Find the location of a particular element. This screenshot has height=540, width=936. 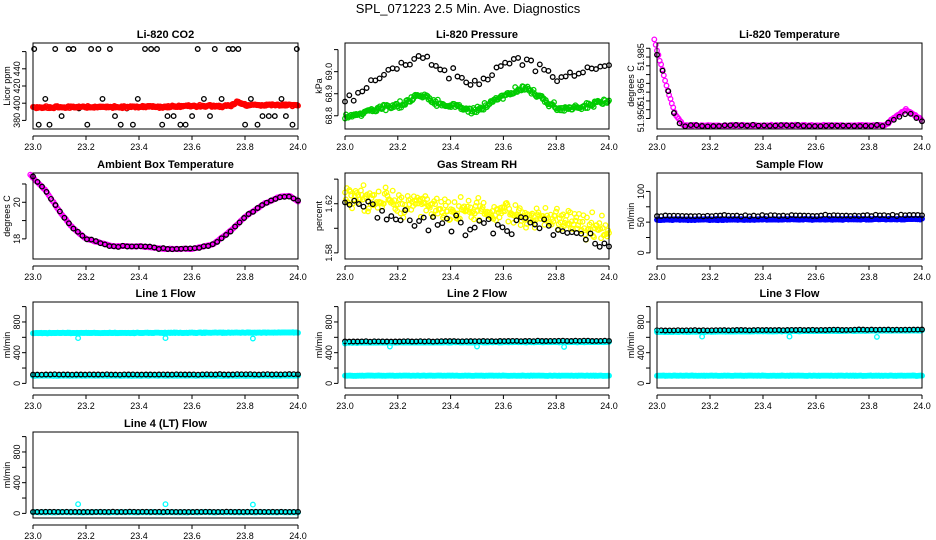

x-axis: 23.0 23.2 23.4 23.6 23.8 24.0 is located at coordinates (477, 273).